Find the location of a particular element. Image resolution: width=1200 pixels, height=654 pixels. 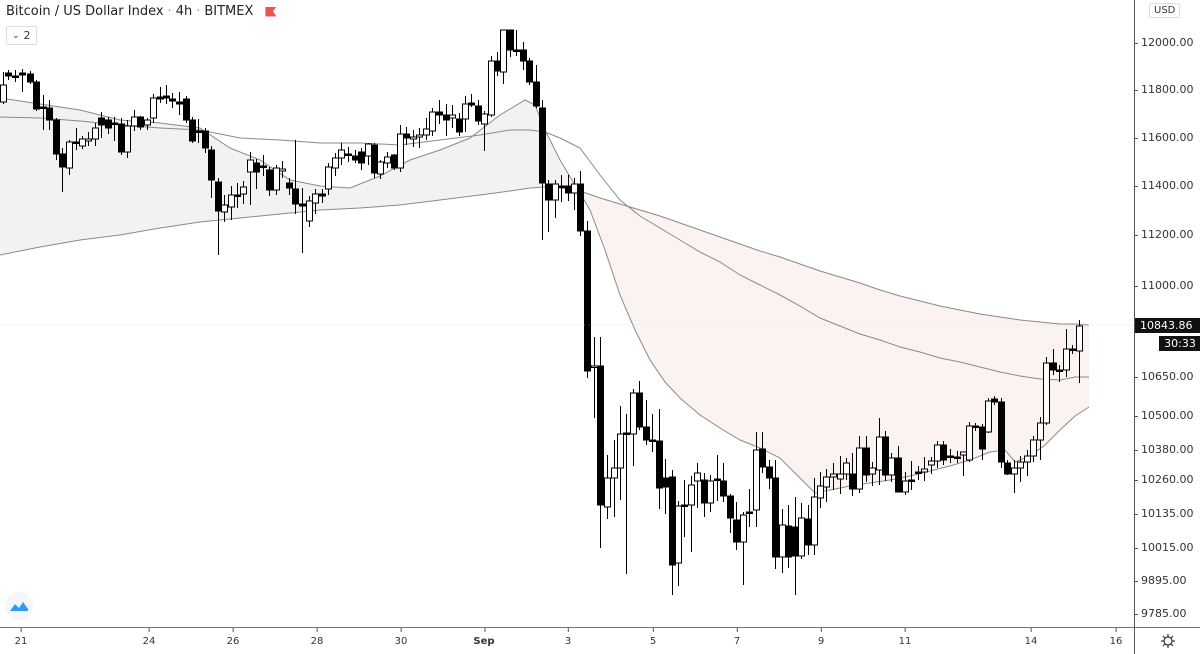

price-tick: 10015.00 is located at coordinates (1164, 547).